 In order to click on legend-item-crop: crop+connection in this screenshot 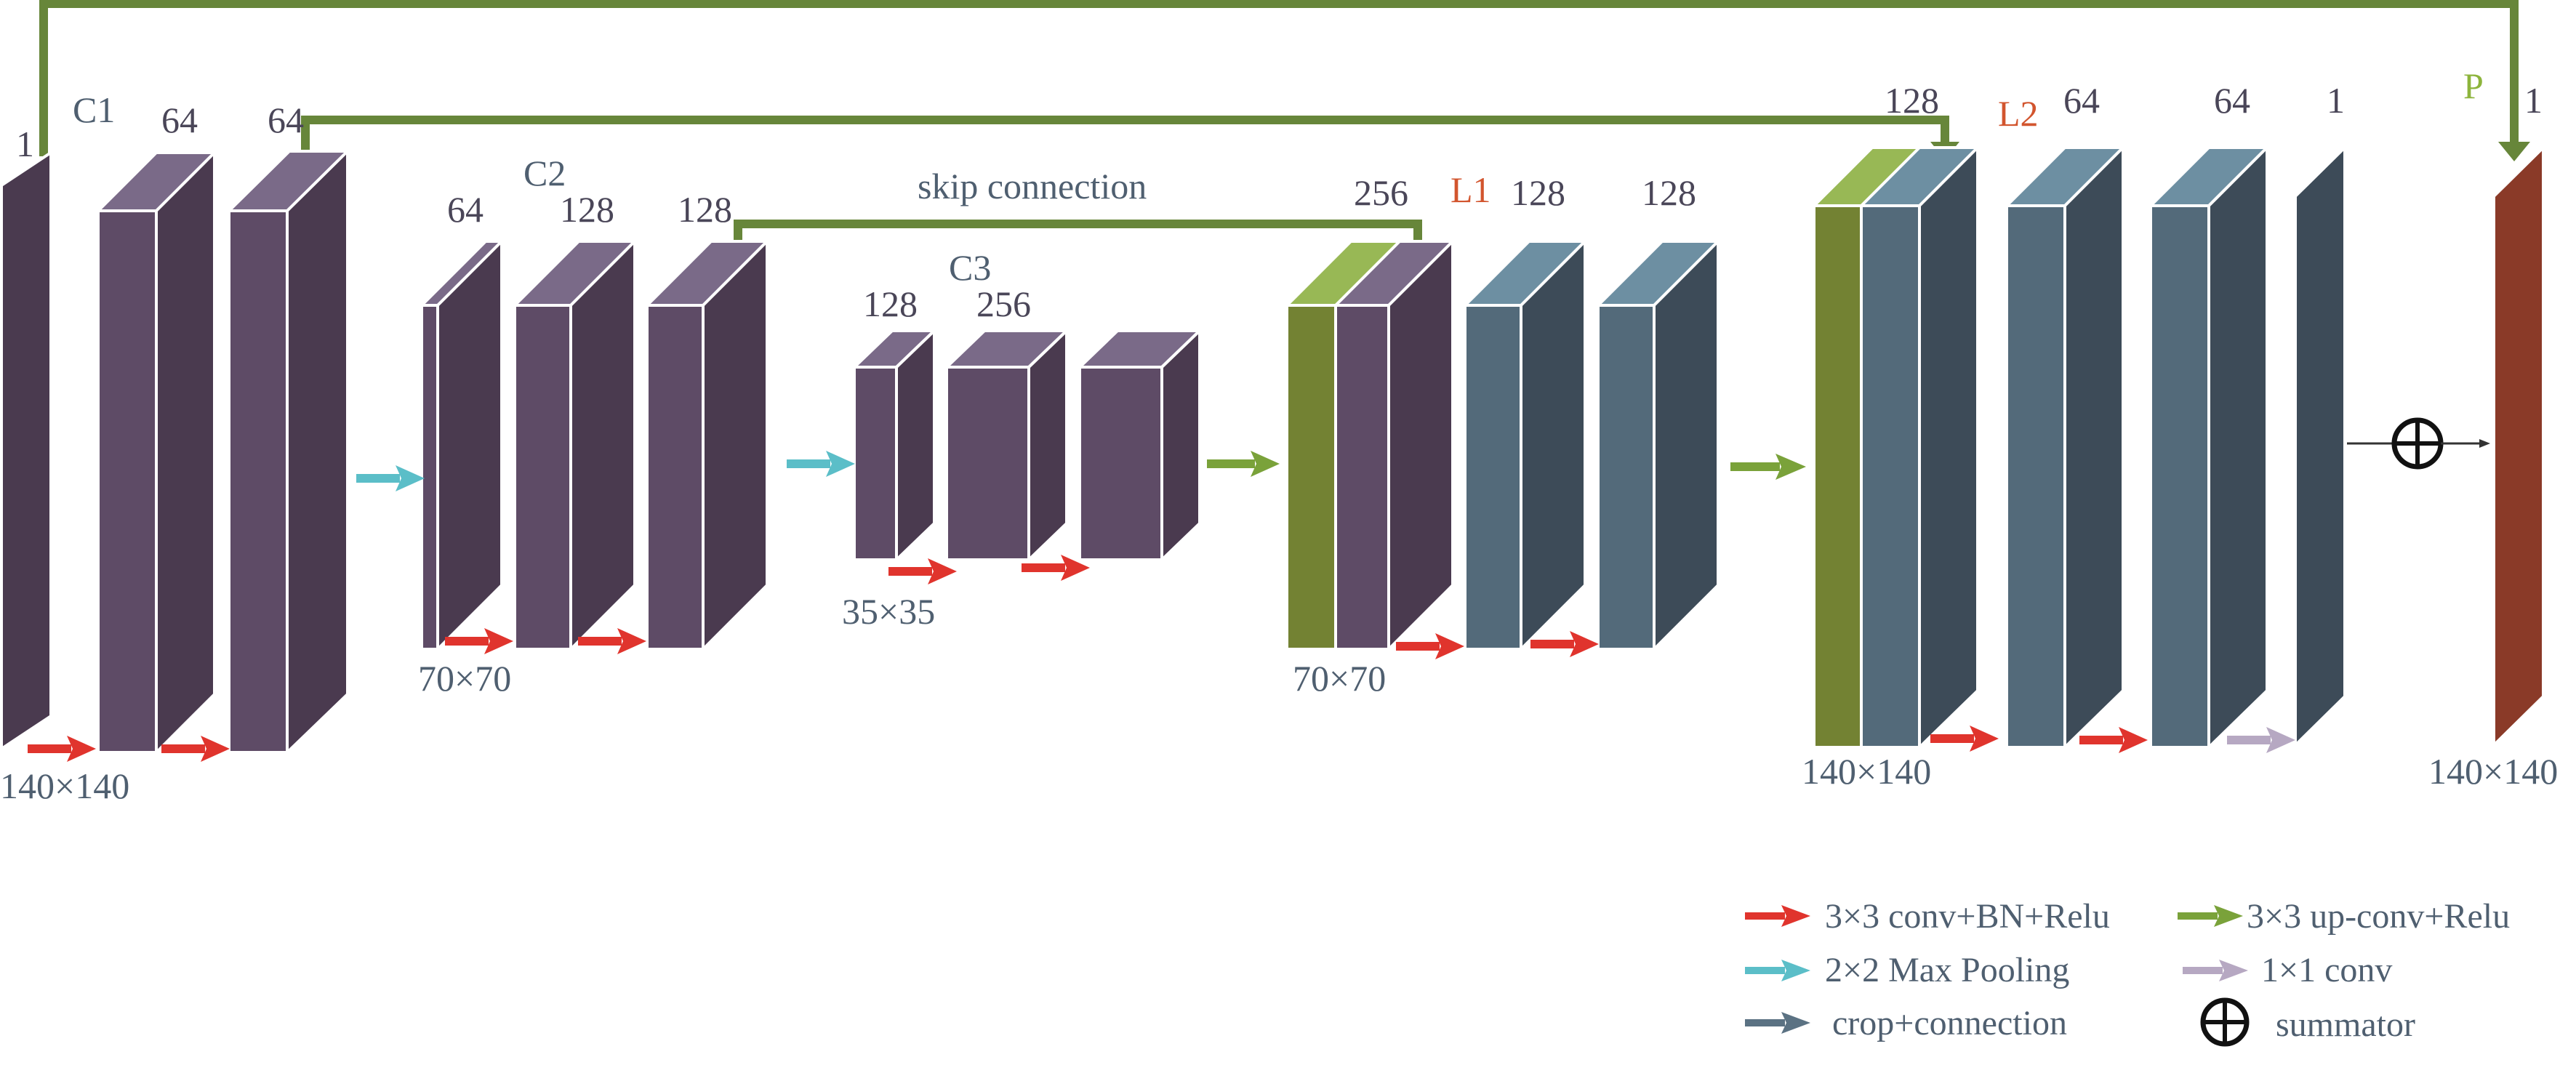, I will do `click(1906, 1023)`.